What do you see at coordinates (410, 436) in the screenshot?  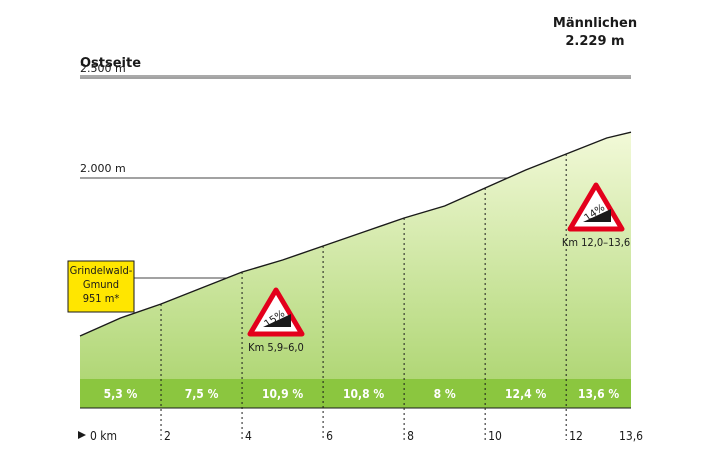 I see `x-tick-label: 8` at bounding box center [410, 436].